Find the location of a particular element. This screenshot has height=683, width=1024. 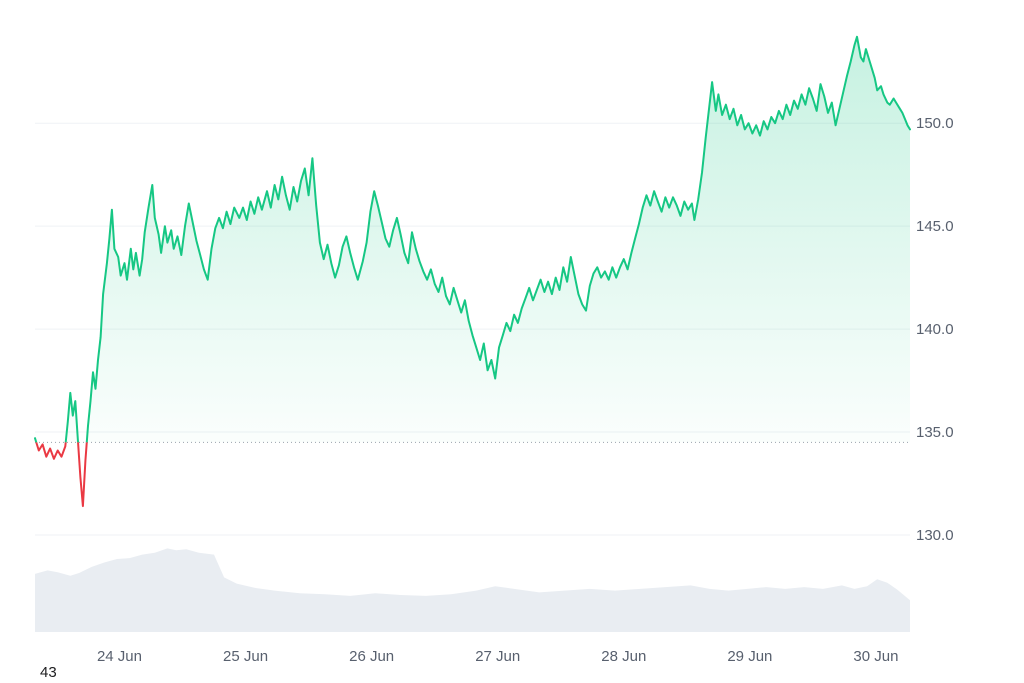

x-axis-label: 26 Jun is located at coordinates (371, 656).